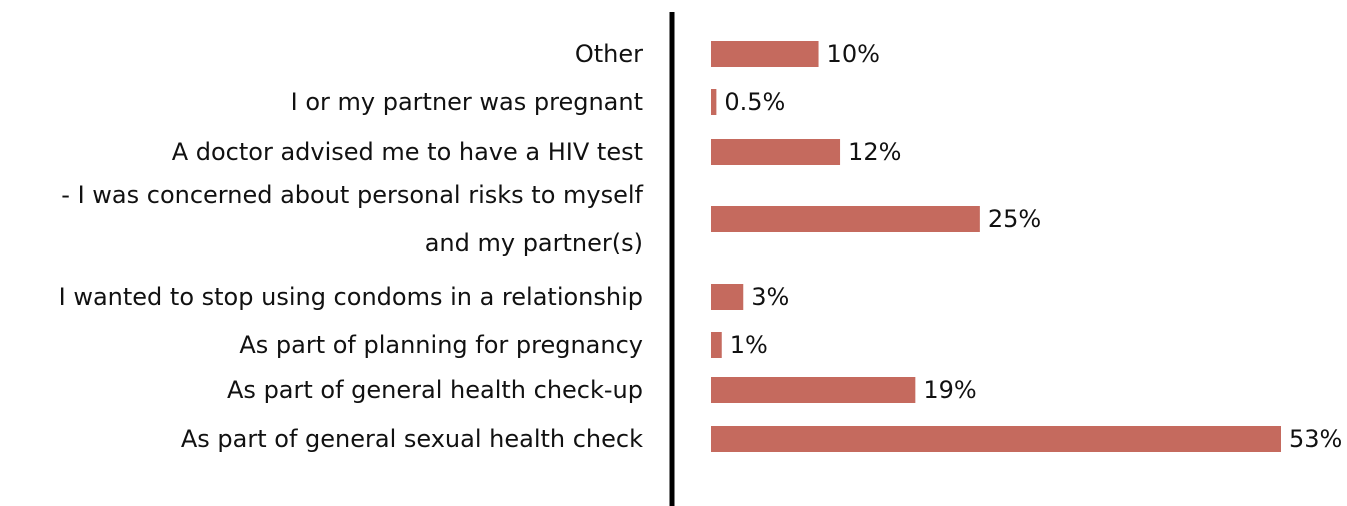  I want to click on category-label: I or my partner was pregnant, so click(467, 102).